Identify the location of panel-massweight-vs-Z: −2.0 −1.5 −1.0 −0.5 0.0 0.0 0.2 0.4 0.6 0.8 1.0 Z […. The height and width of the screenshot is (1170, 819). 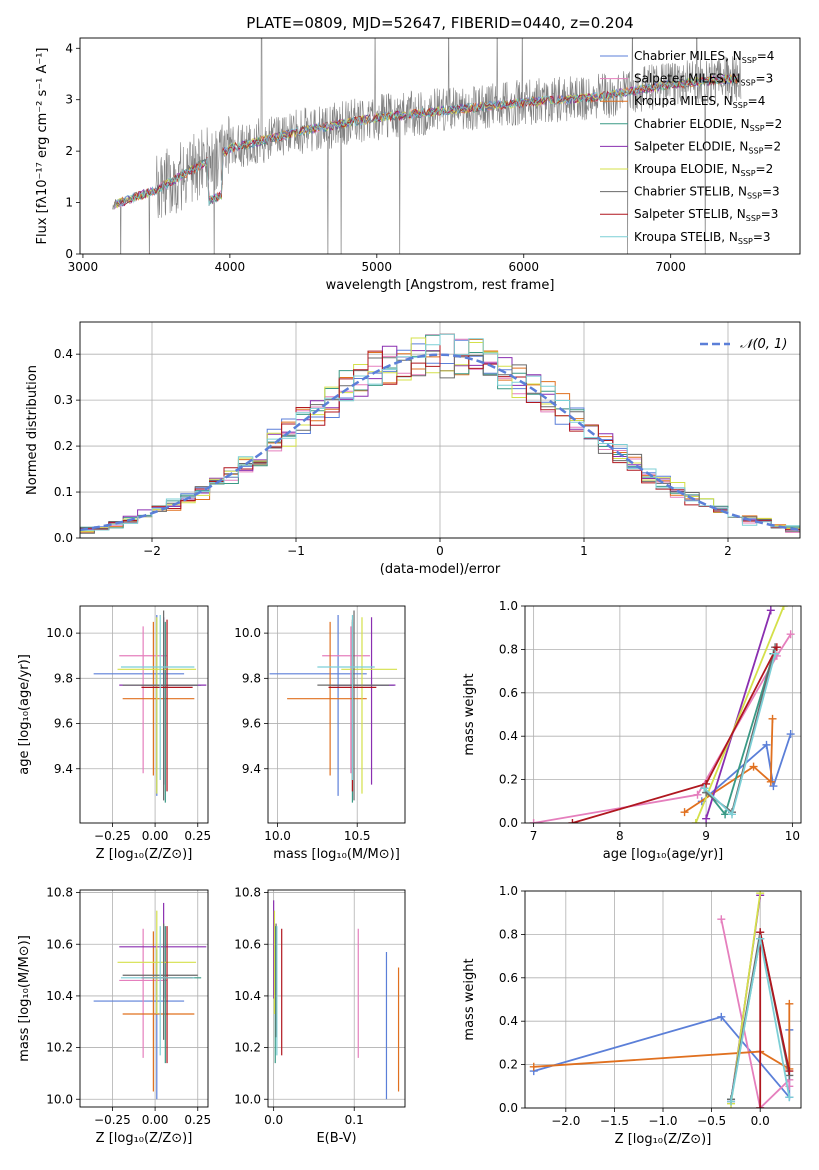
(632, 1015).